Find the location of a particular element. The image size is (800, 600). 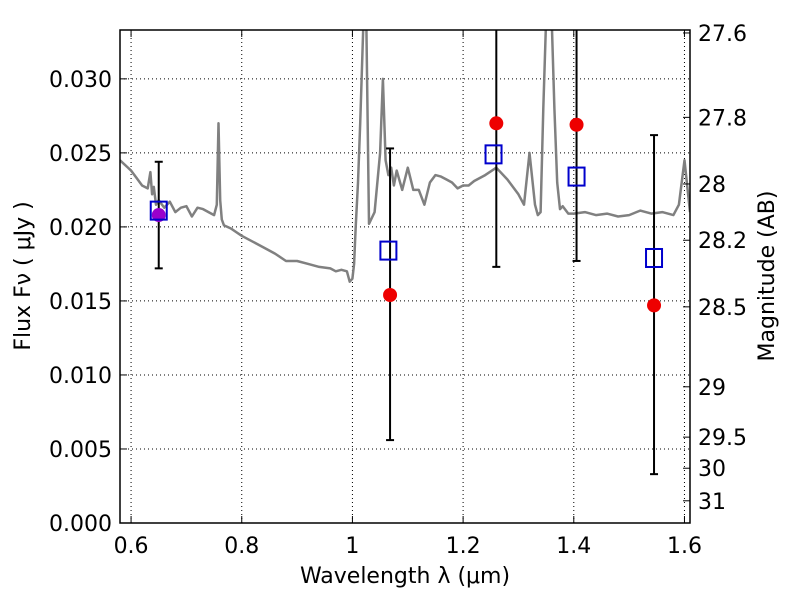

right-tick-label: 27.6 is located at coordinates (722, 34).